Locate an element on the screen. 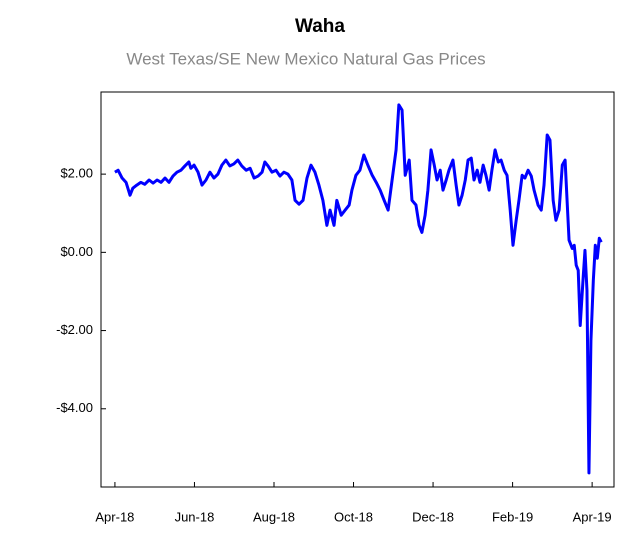 This screenshot has width=644, height=540. y-tick-label: $2.00 is located at coordinates (76, 173).